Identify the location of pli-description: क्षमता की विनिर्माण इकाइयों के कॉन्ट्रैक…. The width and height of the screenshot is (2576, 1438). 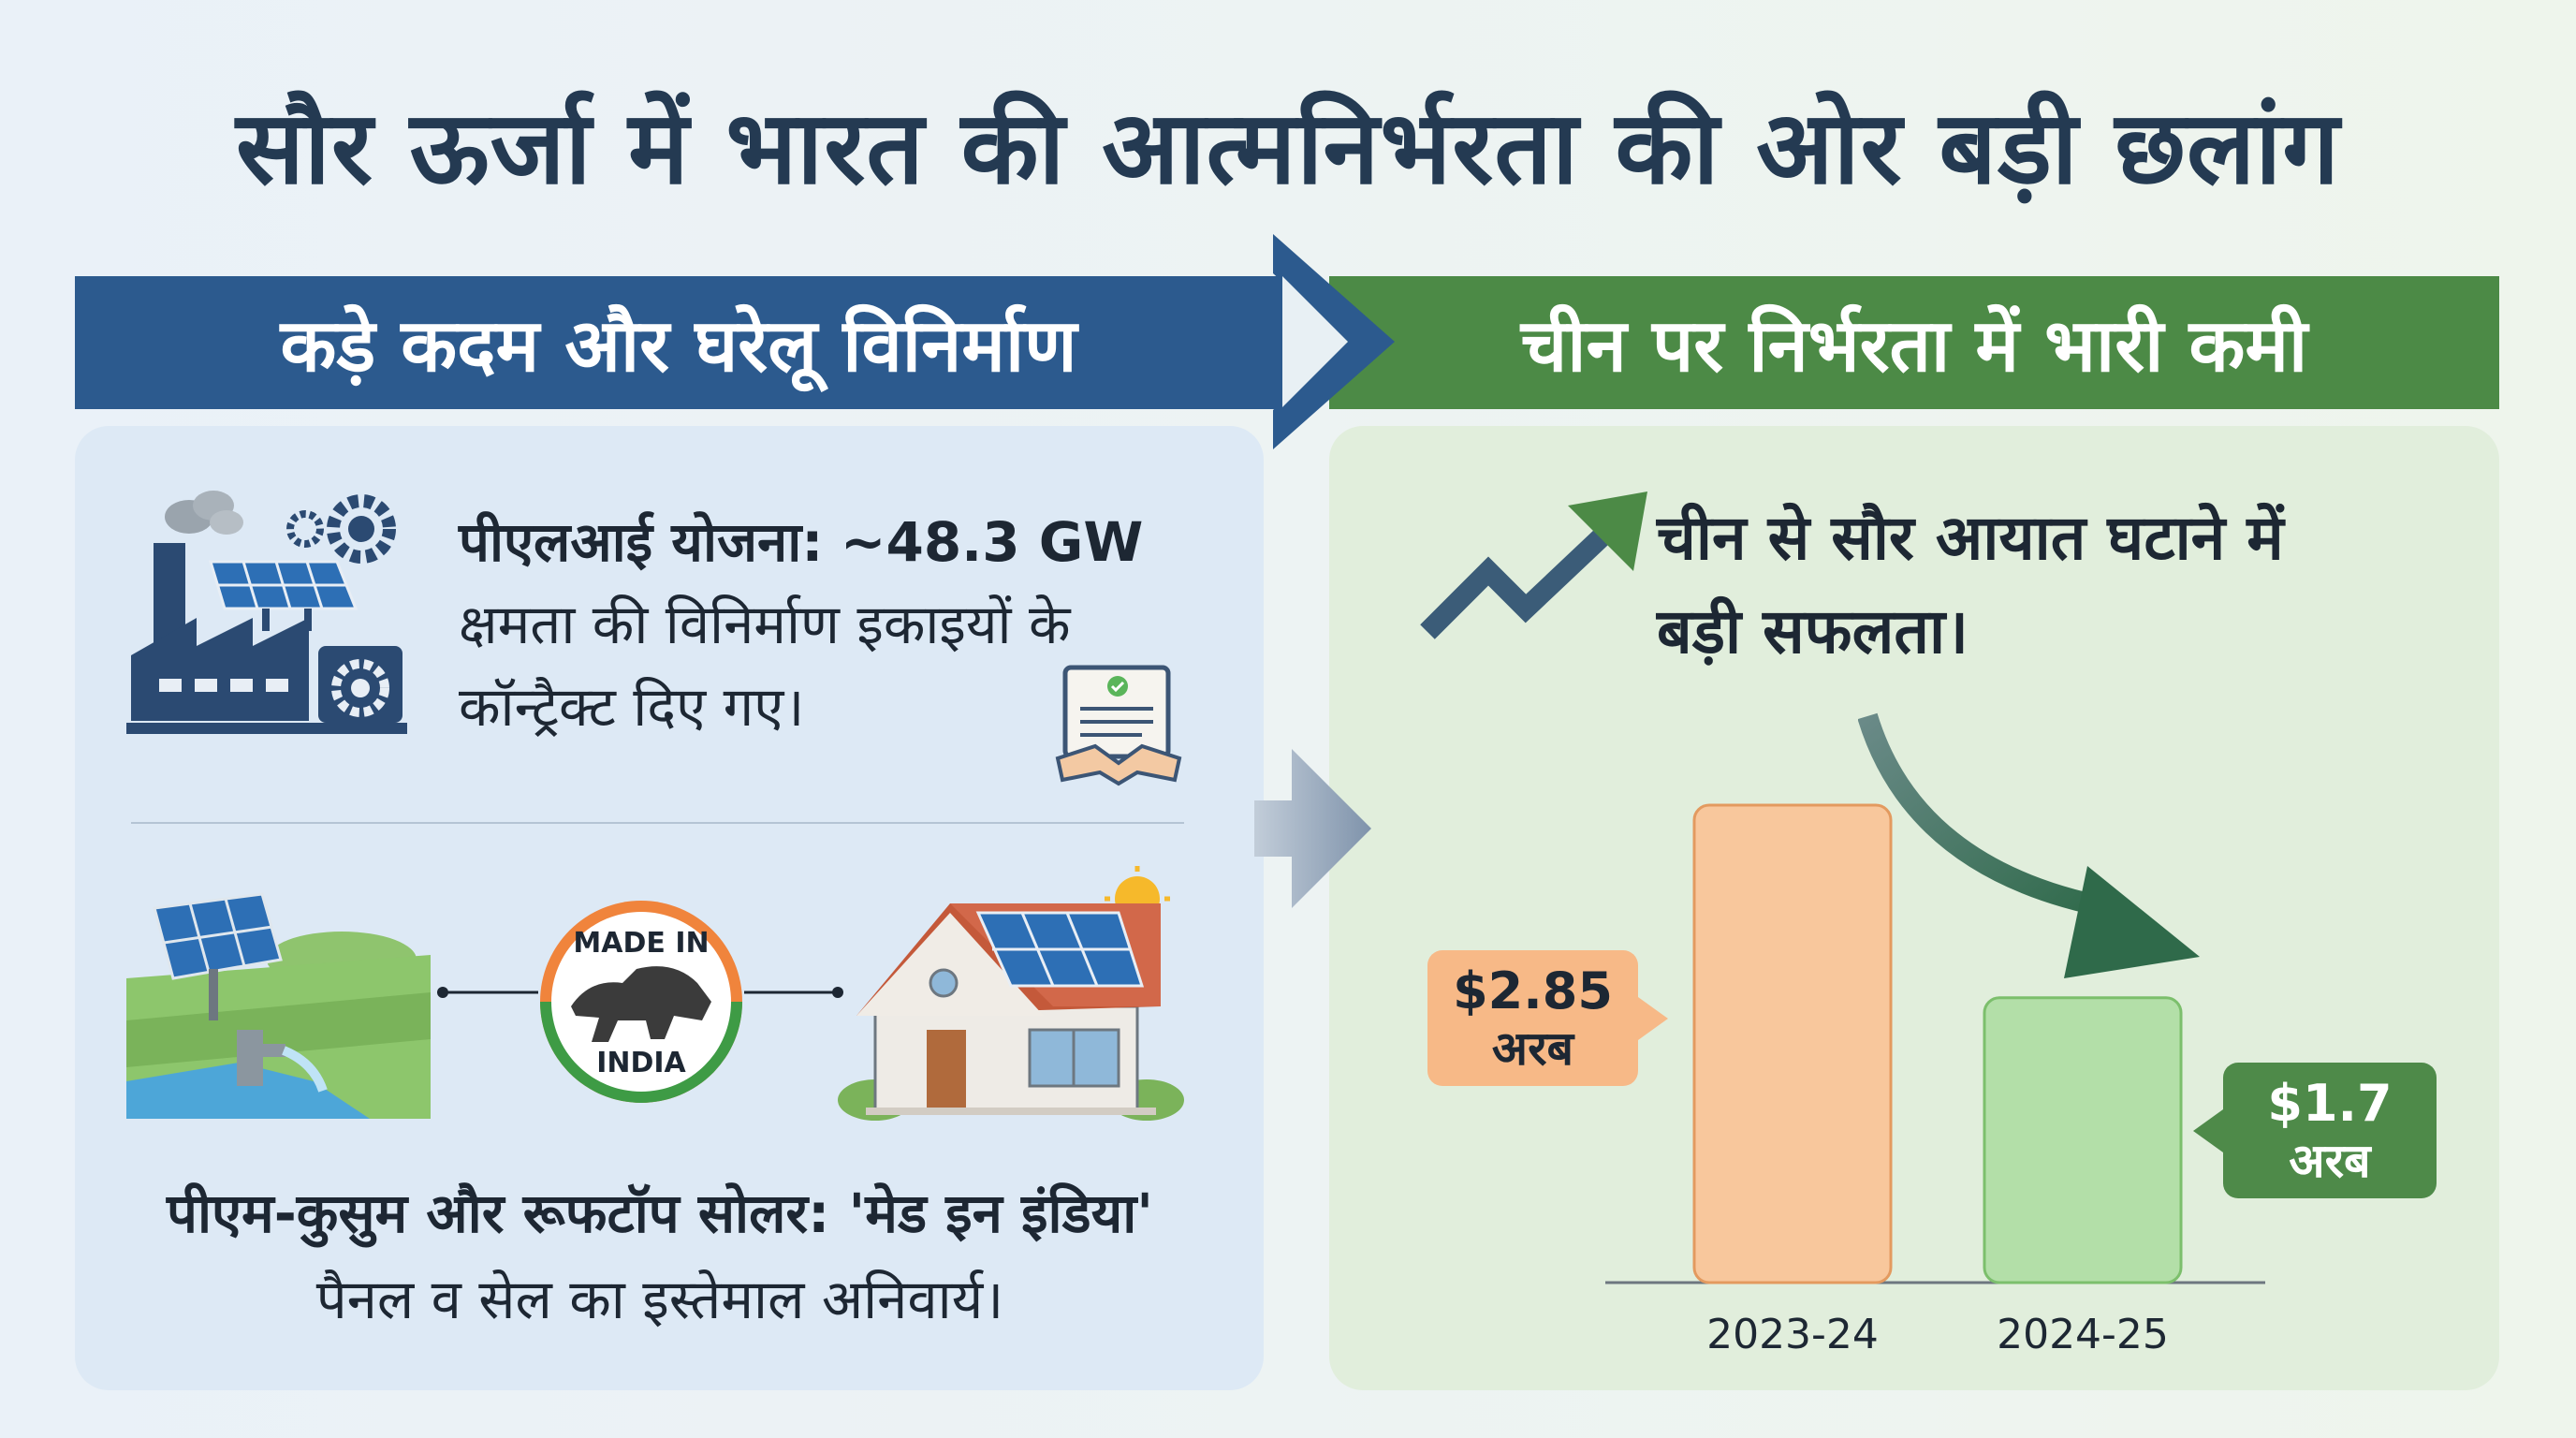
(765, 666).